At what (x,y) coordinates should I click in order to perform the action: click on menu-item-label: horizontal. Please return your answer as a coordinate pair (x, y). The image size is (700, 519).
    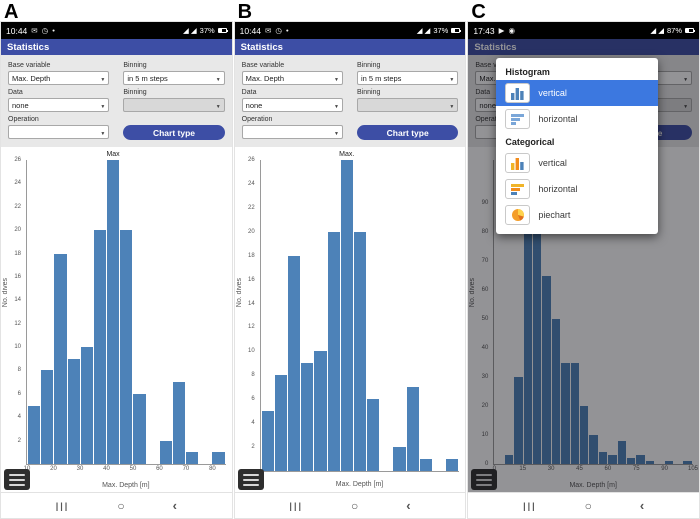
    Looking at the image, I should click on (558, 119).